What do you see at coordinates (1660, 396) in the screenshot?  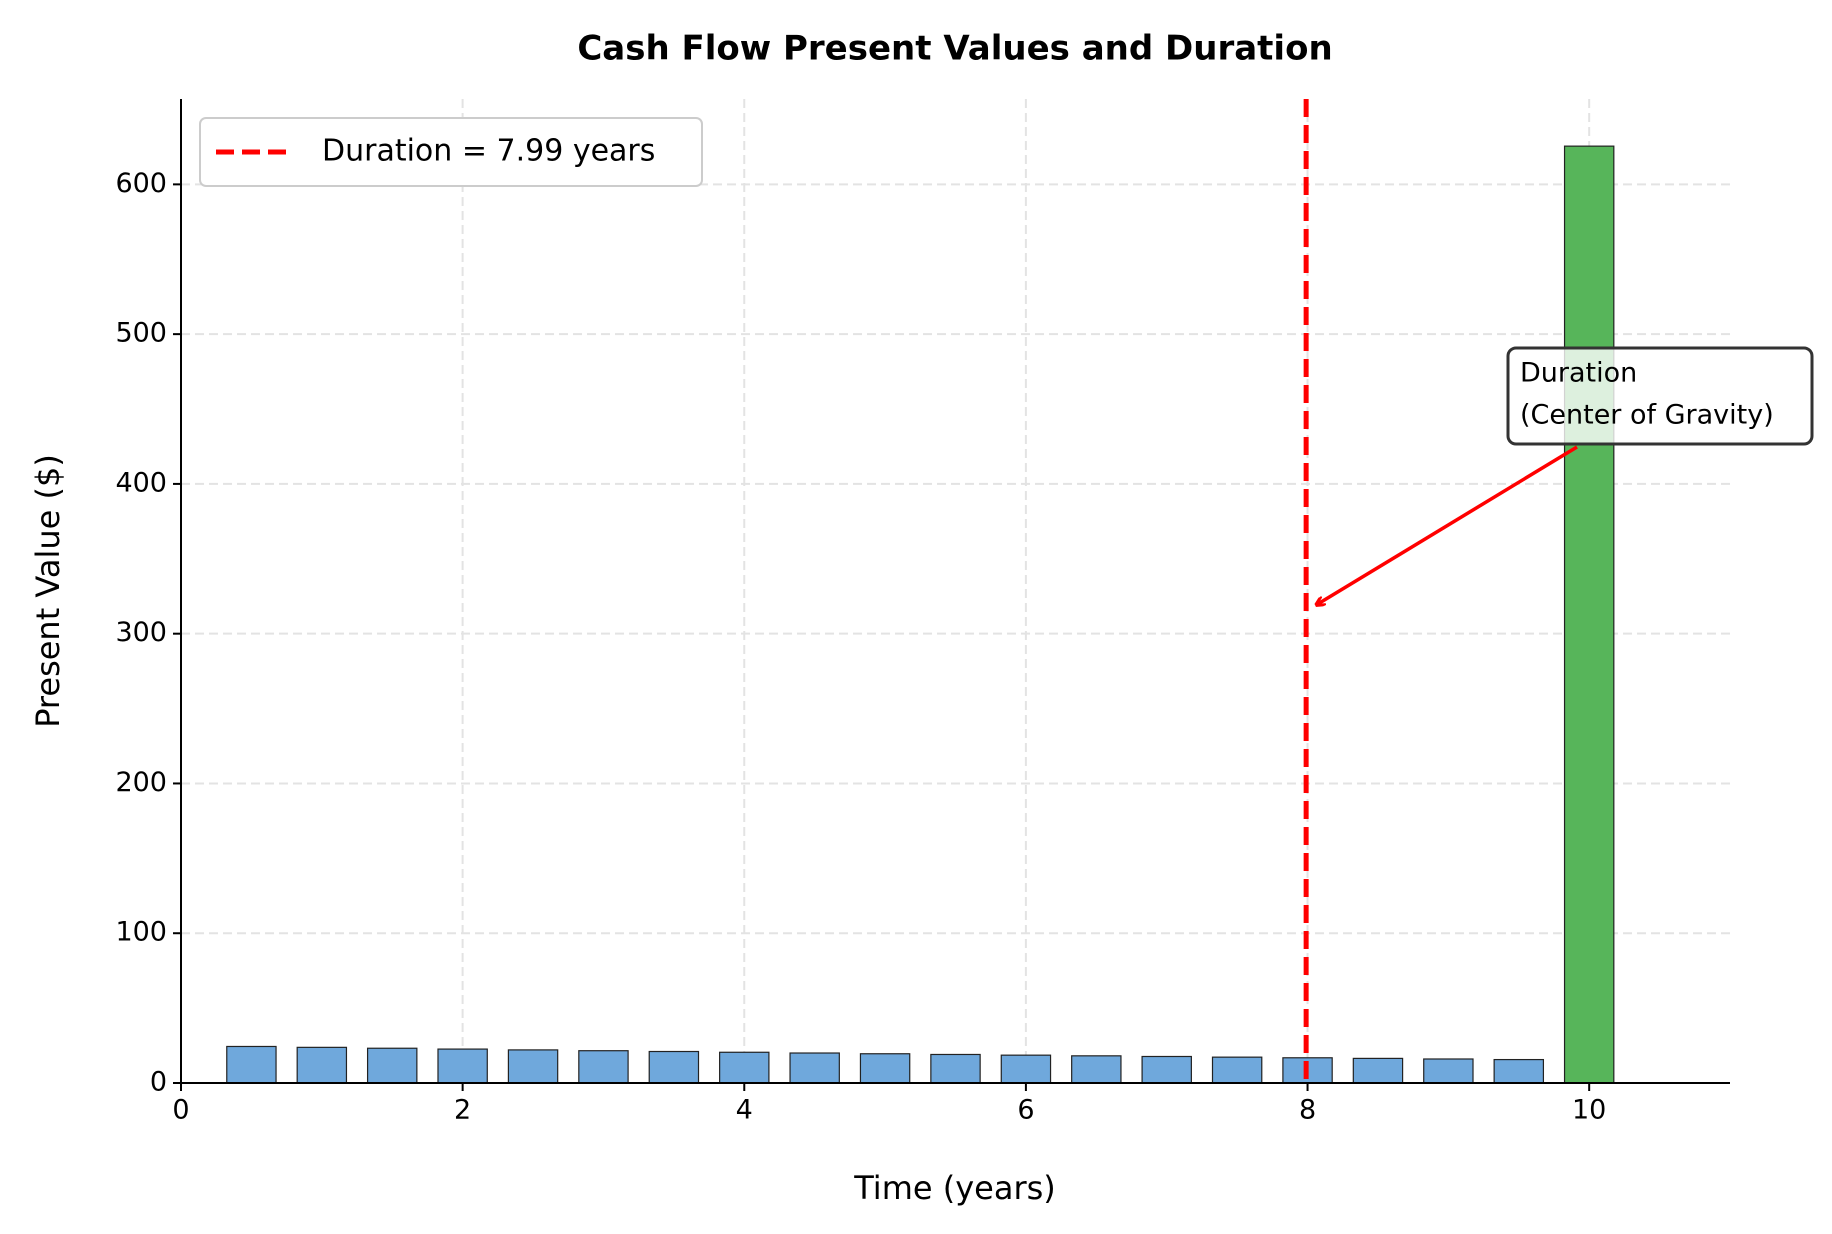 I see `annotation-box` at bounding box center [1660, 396].